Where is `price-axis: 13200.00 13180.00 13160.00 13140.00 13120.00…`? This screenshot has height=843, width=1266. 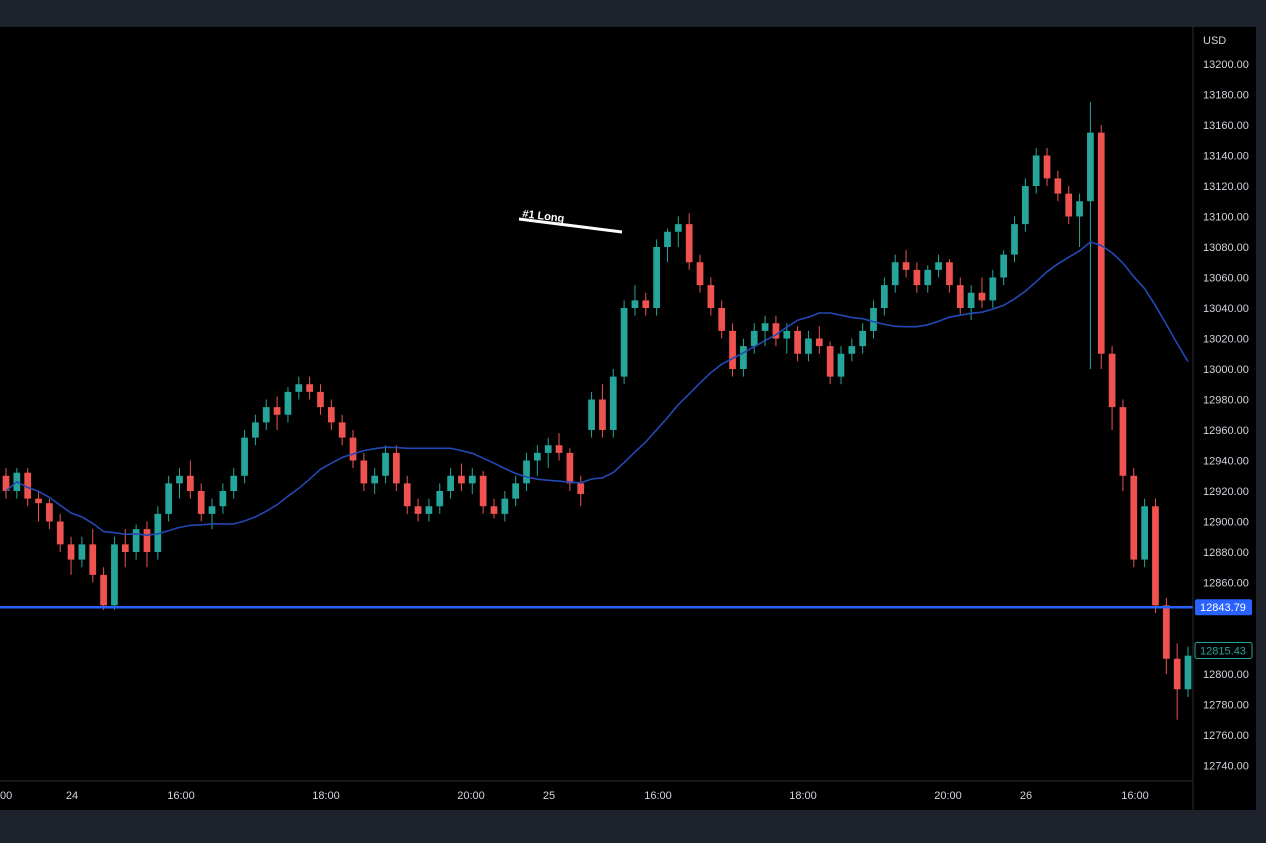 price-axis: 13200.00 13180.00 13160.00 13140.00 13120.00… is located at coordinates (1226, 416).